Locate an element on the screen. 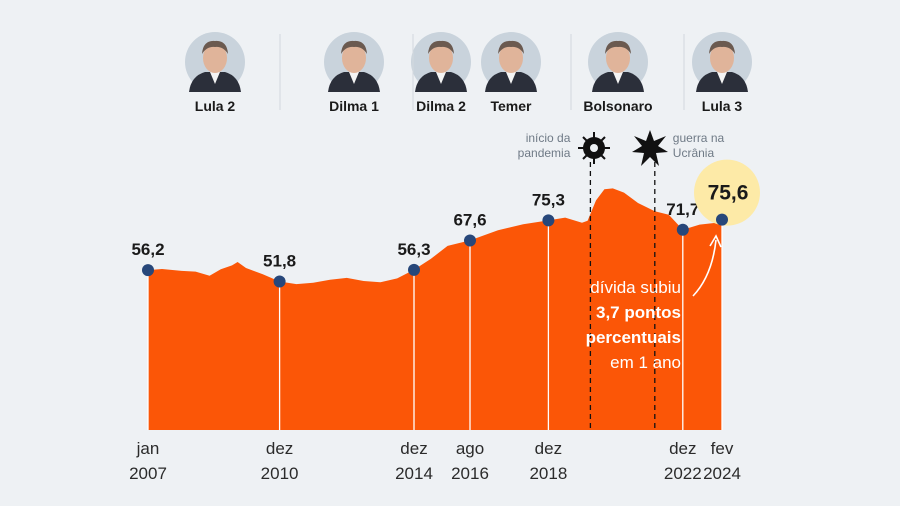  annotation: dívida subiu is located at coordinates (635, 287).